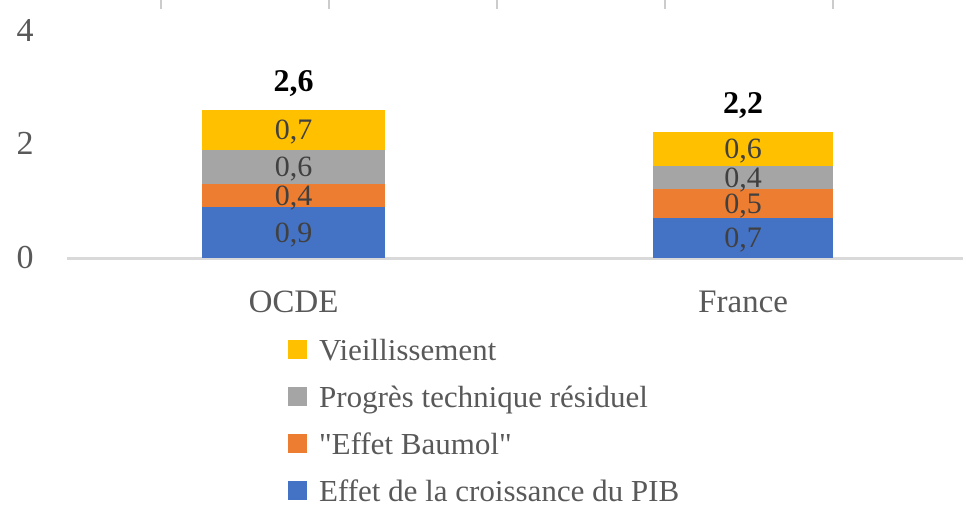  I want to click on x-axis-baseline, so click(515, 258).